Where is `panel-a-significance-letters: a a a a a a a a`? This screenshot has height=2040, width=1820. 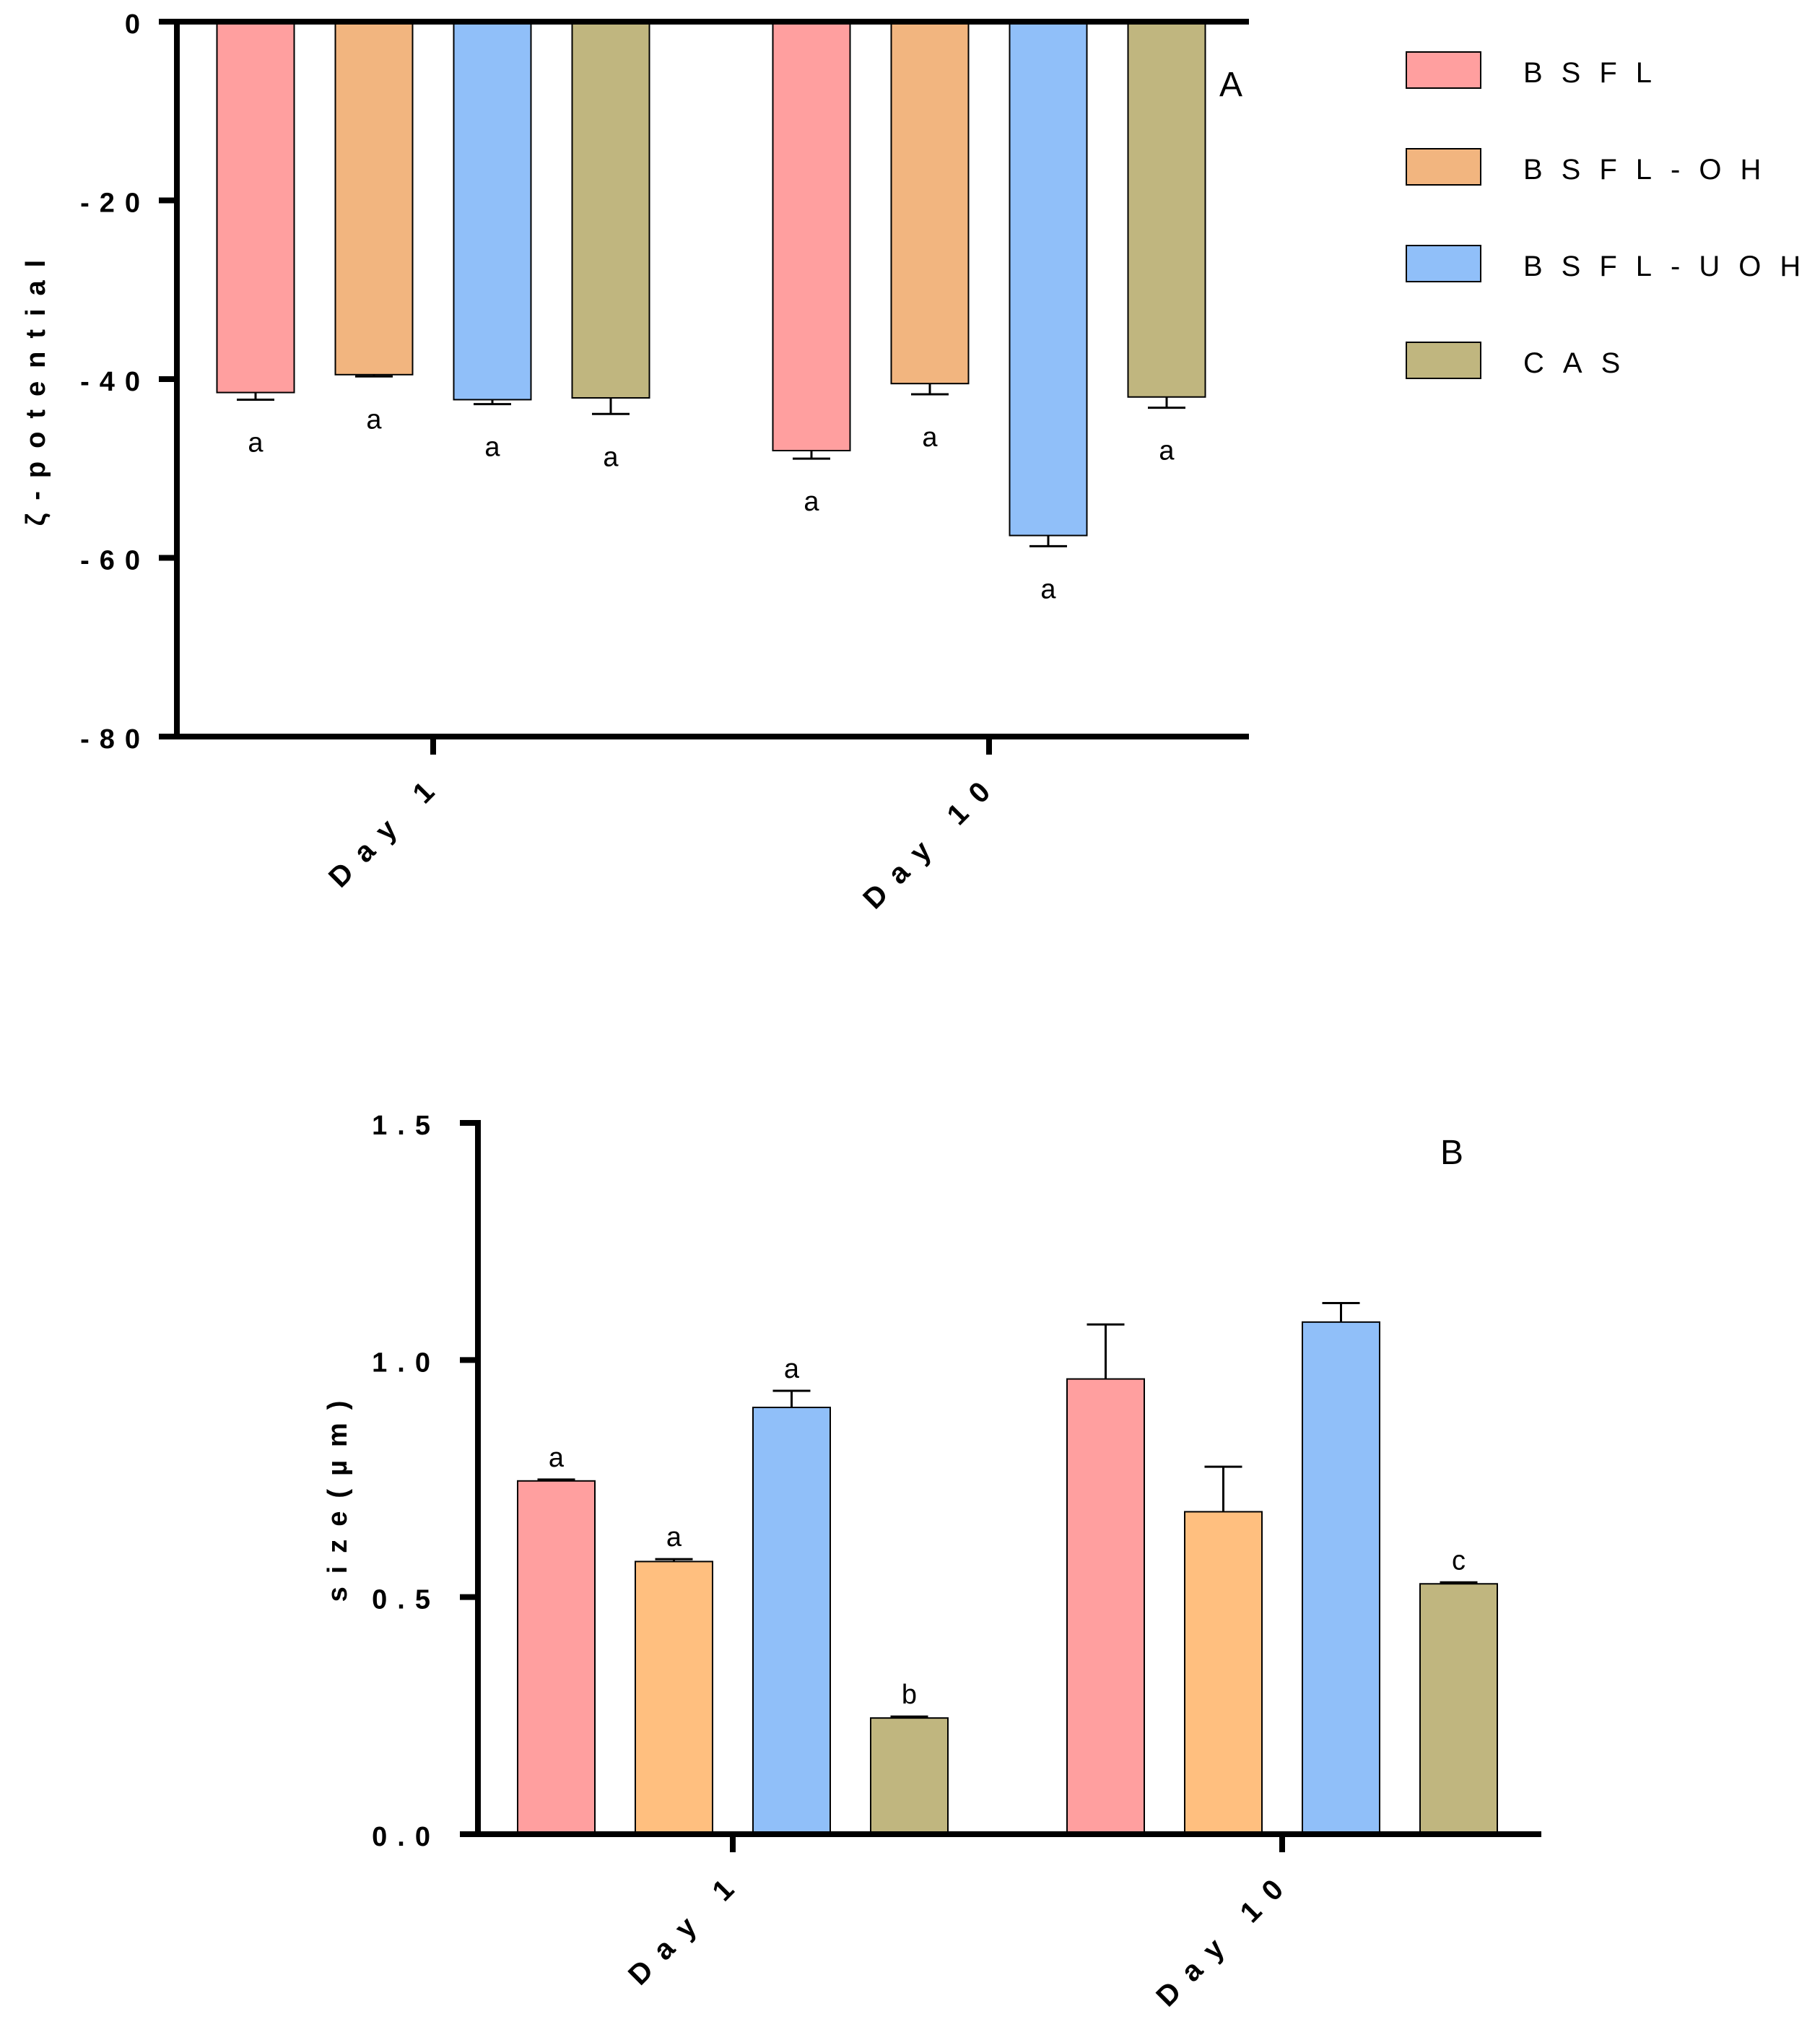
panel-a-significance-letters: a a a a a a a a is located at coordinates (711, 504).